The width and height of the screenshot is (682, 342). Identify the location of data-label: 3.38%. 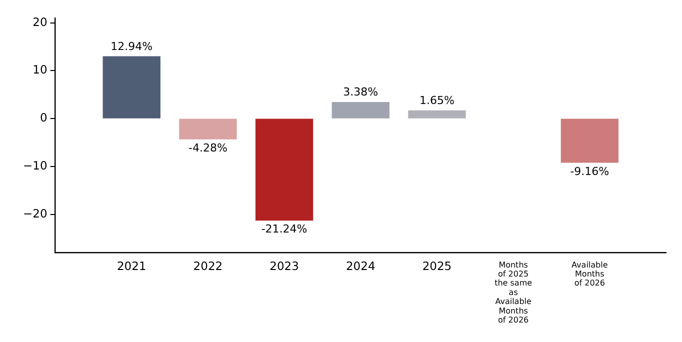
(360, 92).